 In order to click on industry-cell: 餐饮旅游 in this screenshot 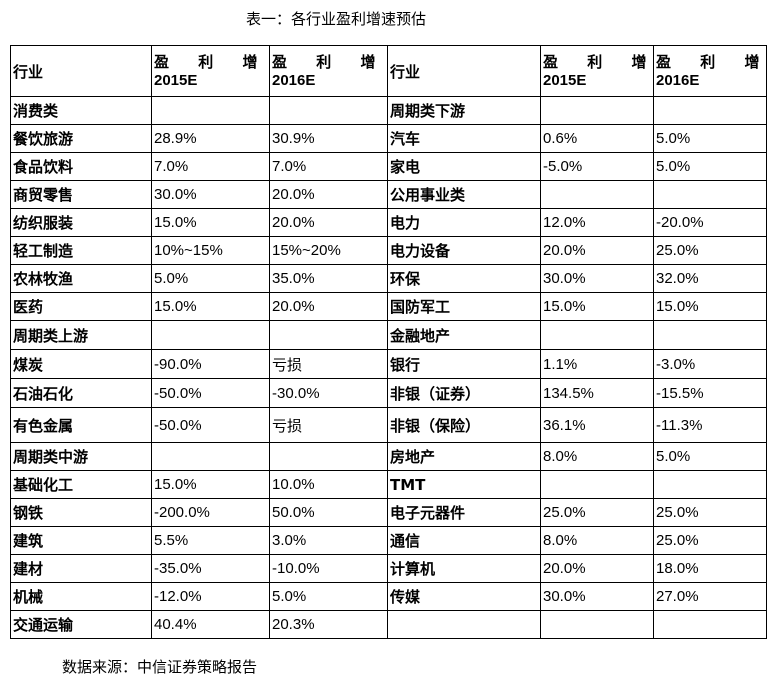, I will do `click(81, 138)`.